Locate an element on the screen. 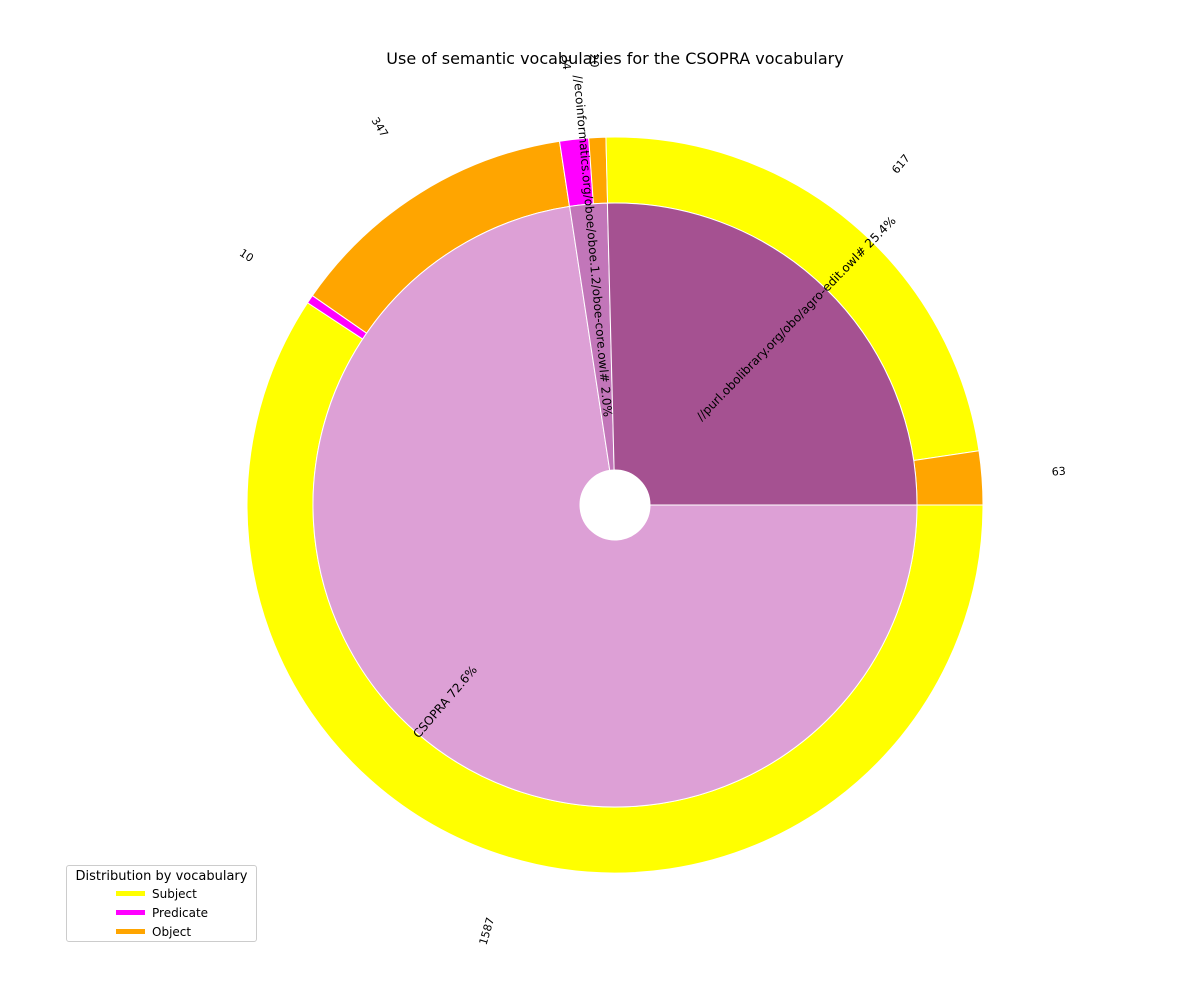  legend-item-predicate: Predicate is located at coordinates (161, 912).